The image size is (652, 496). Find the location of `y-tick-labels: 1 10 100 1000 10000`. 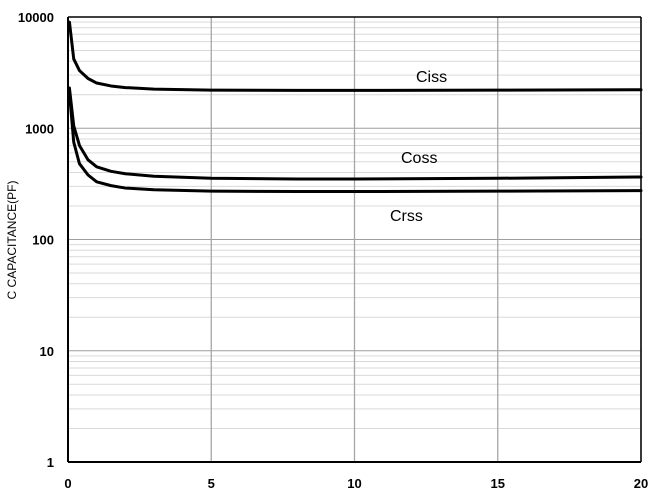

y-tick-labels: 1 10 100 1000 10000 is located at coordinates (36, 240).